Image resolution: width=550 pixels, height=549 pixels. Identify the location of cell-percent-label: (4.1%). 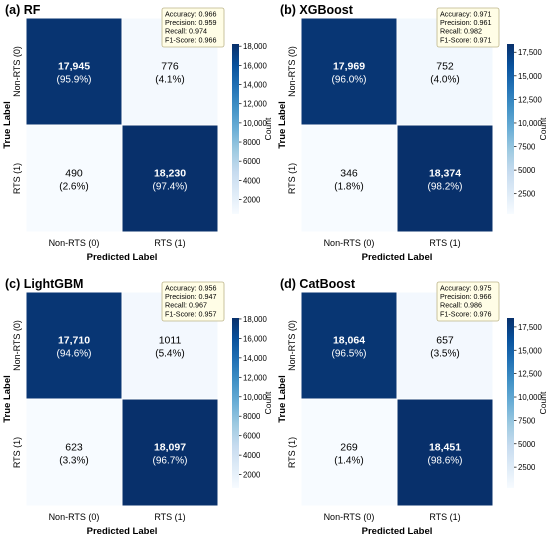
(169, 80).